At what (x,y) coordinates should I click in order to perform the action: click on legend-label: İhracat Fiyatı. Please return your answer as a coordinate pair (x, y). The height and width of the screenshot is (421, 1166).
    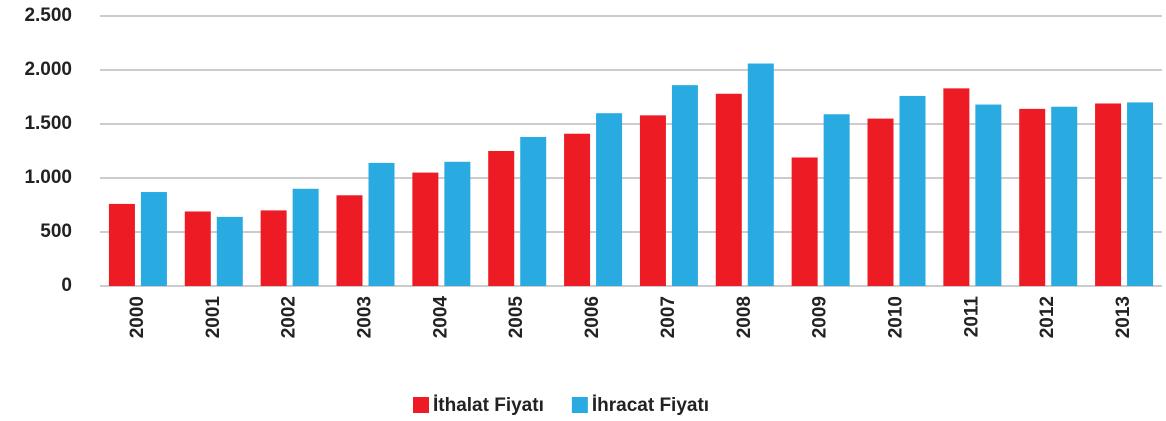
    Looking at the image, I should click on (650, 405).